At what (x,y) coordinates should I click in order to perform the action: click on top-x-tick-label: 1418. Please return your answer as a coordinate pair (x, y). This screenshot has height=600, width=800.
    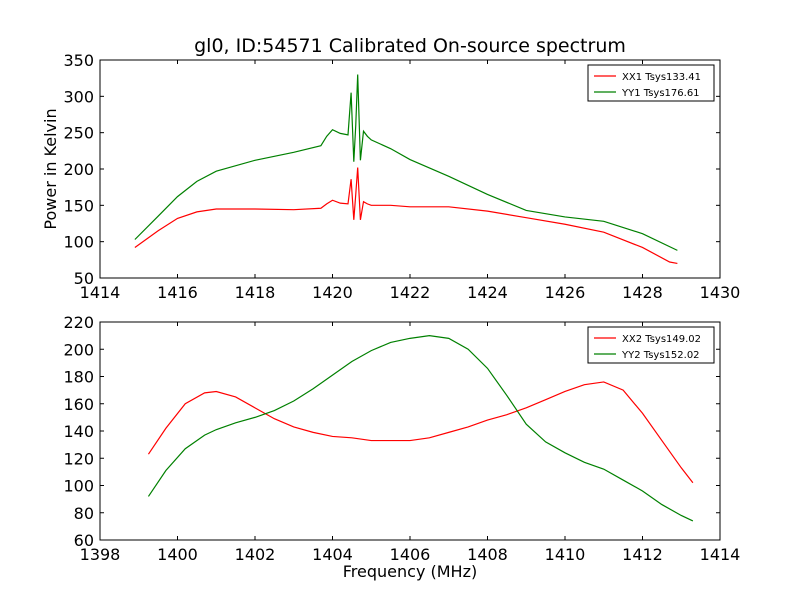
    Looking at the image, I should click on (255, 292).